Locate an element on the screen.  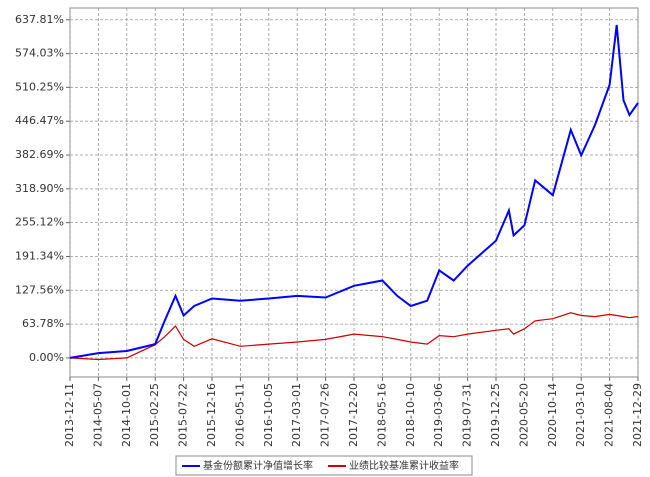
y-tick-label: 127.56% is located at coordinates (39, 289).